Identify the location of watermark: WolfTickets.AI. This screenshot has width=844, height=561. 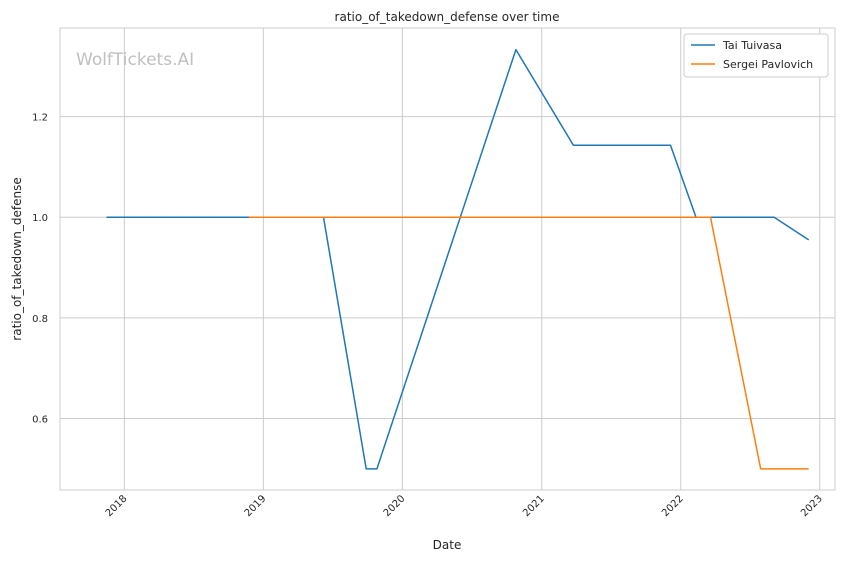
(135, 60).